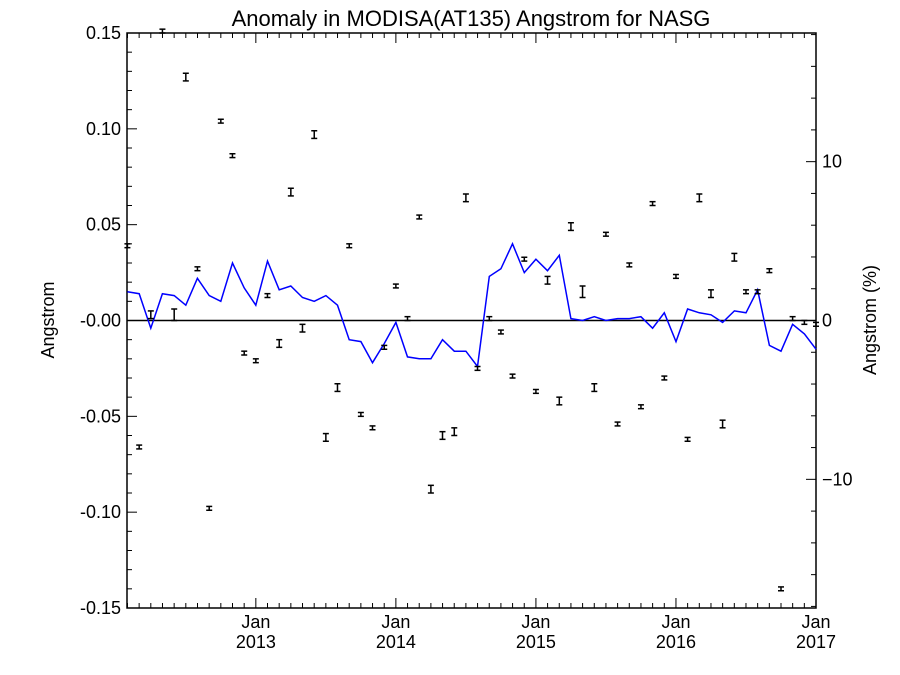 The image size is (900, 675). I want to click on y-tick-label: -0.15, so click(100, 608).